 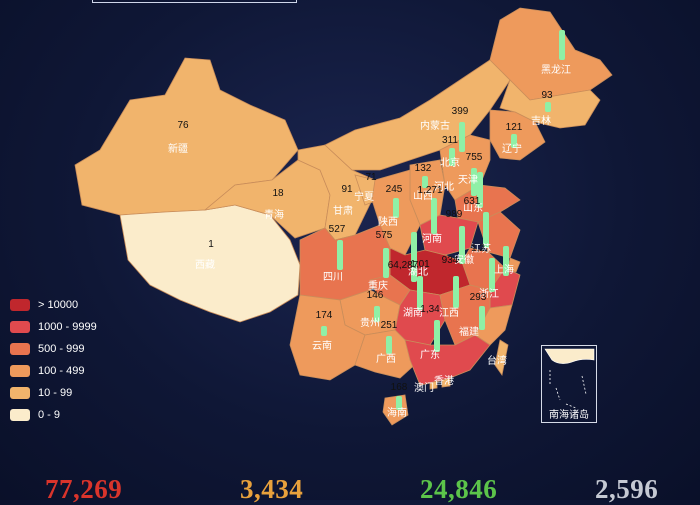 I want to click on province-name: 广西, so click(x=386, y=359).